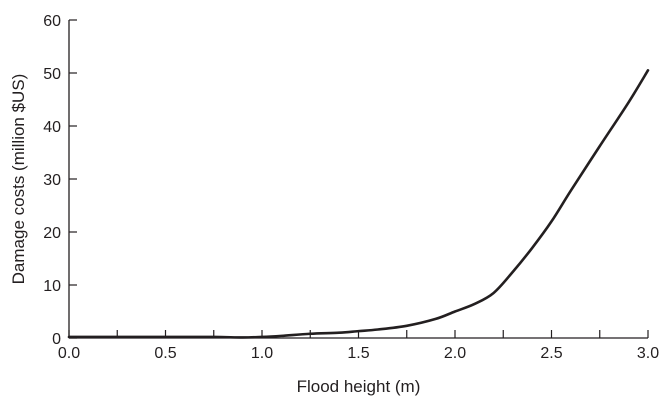  What do you see at coordinates (73, 179) in the screenshot?
I see `y-axis-ticks` at bounding box center [73, 179].